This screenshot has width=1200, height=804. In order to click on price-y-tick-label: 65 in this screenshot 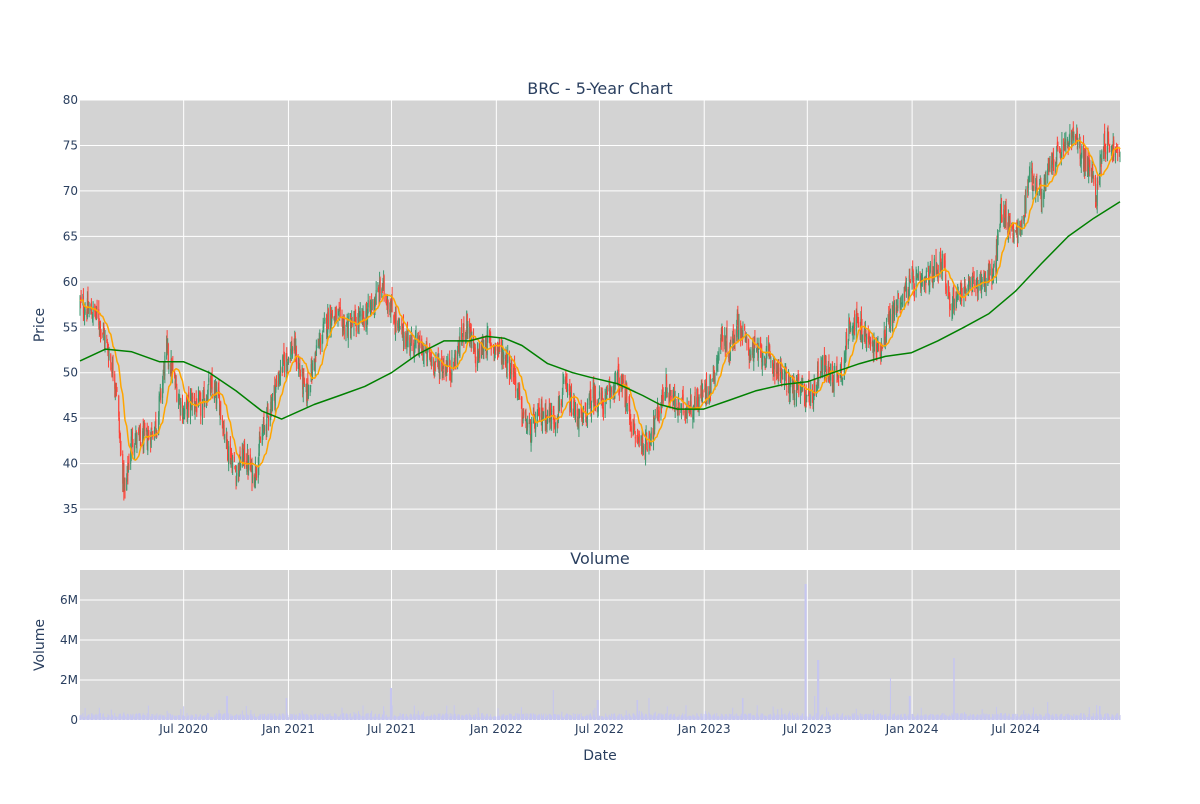, I will do `click(70, 236)`.